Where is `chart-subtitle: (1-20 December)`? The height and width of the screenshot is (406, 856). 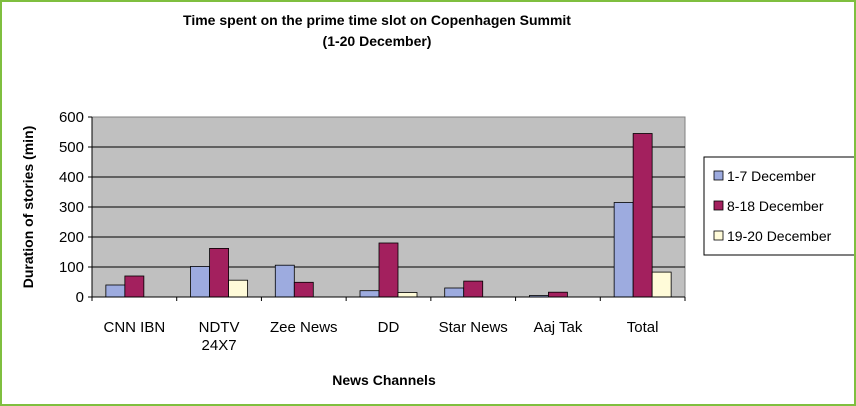
chart-subtitle: (1-20 December) is located at coordinates (377, 41).